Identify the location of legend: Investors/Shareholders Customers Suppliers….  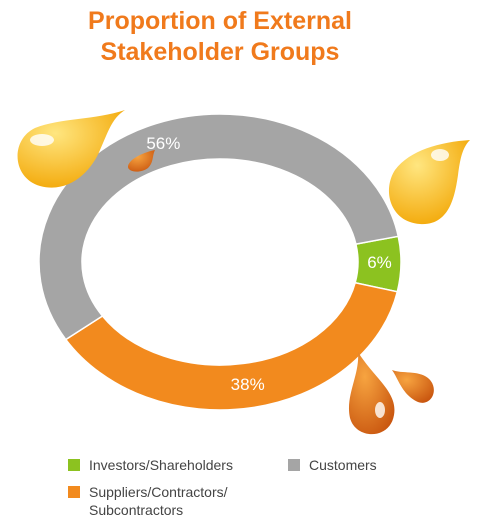
(258, 487).